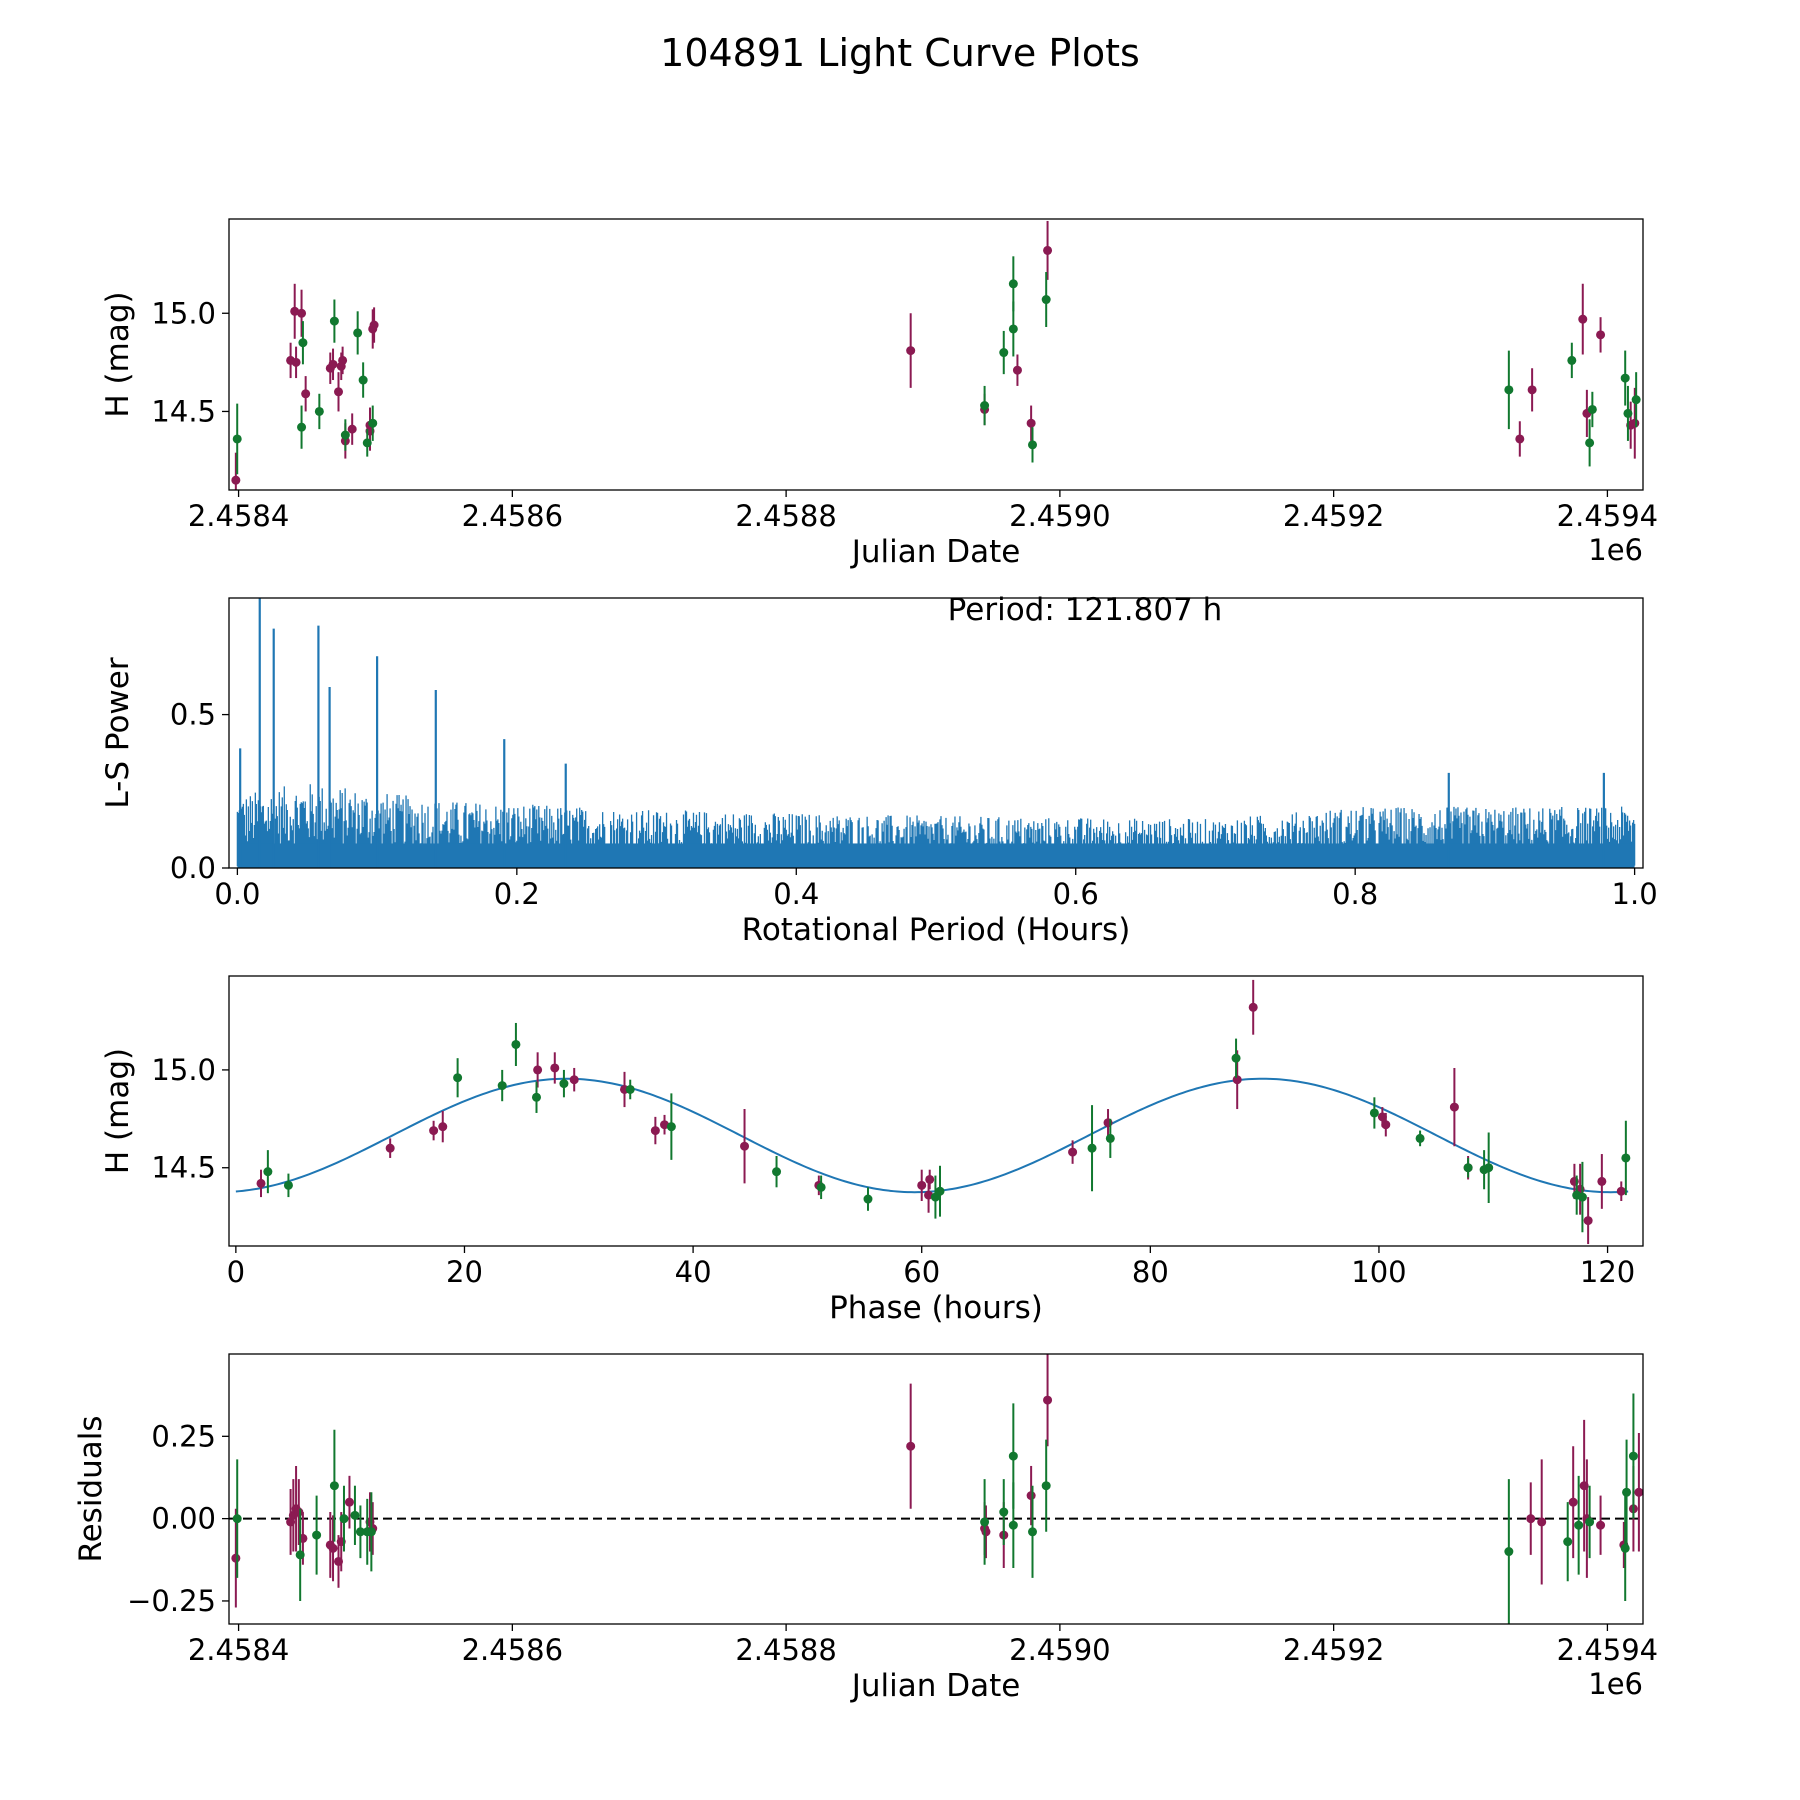  I want to click on x-tick-label: 2.4586, so click(512, 1650).